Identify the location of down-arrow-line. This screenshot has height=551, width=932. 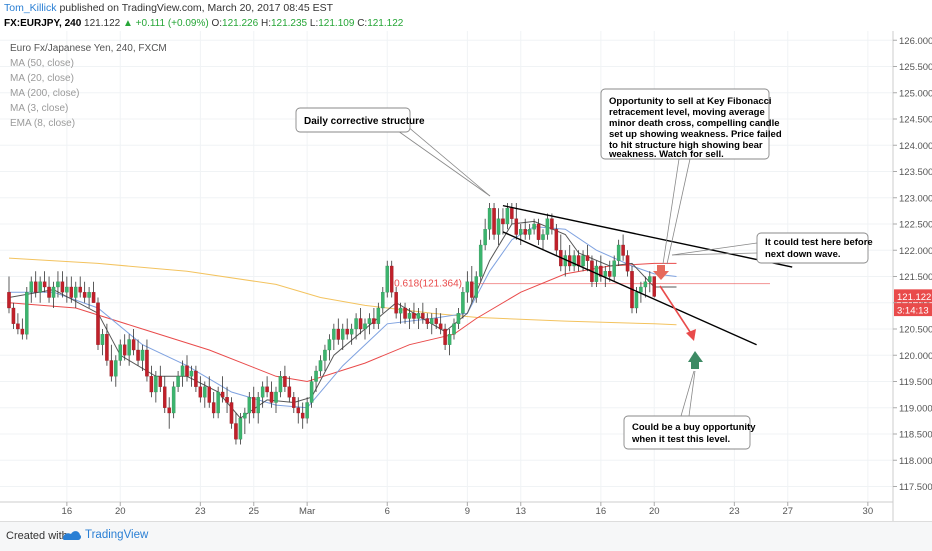
(677, 312).